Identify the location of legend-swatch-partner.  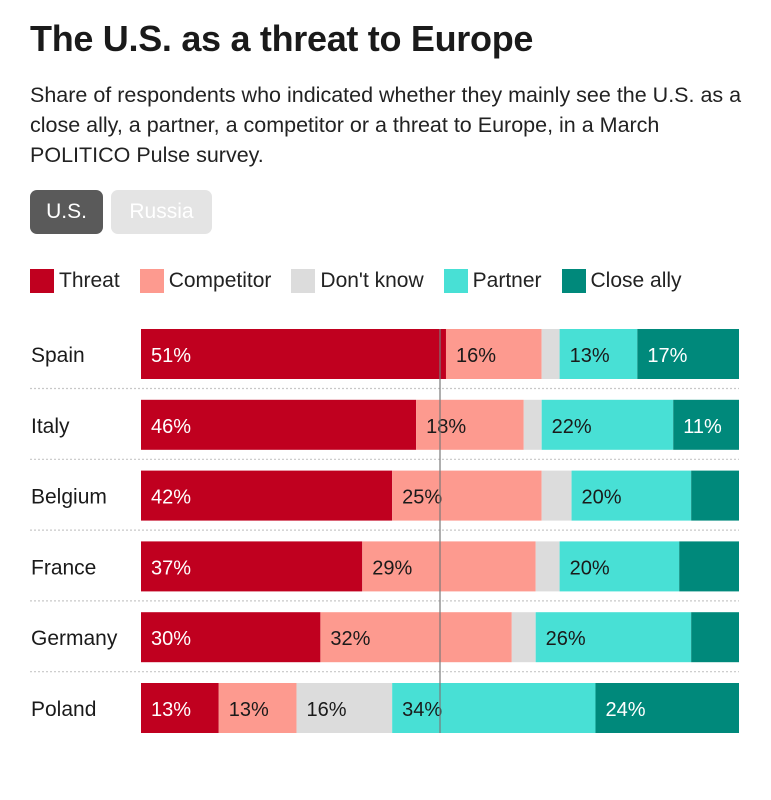
(455, 281).